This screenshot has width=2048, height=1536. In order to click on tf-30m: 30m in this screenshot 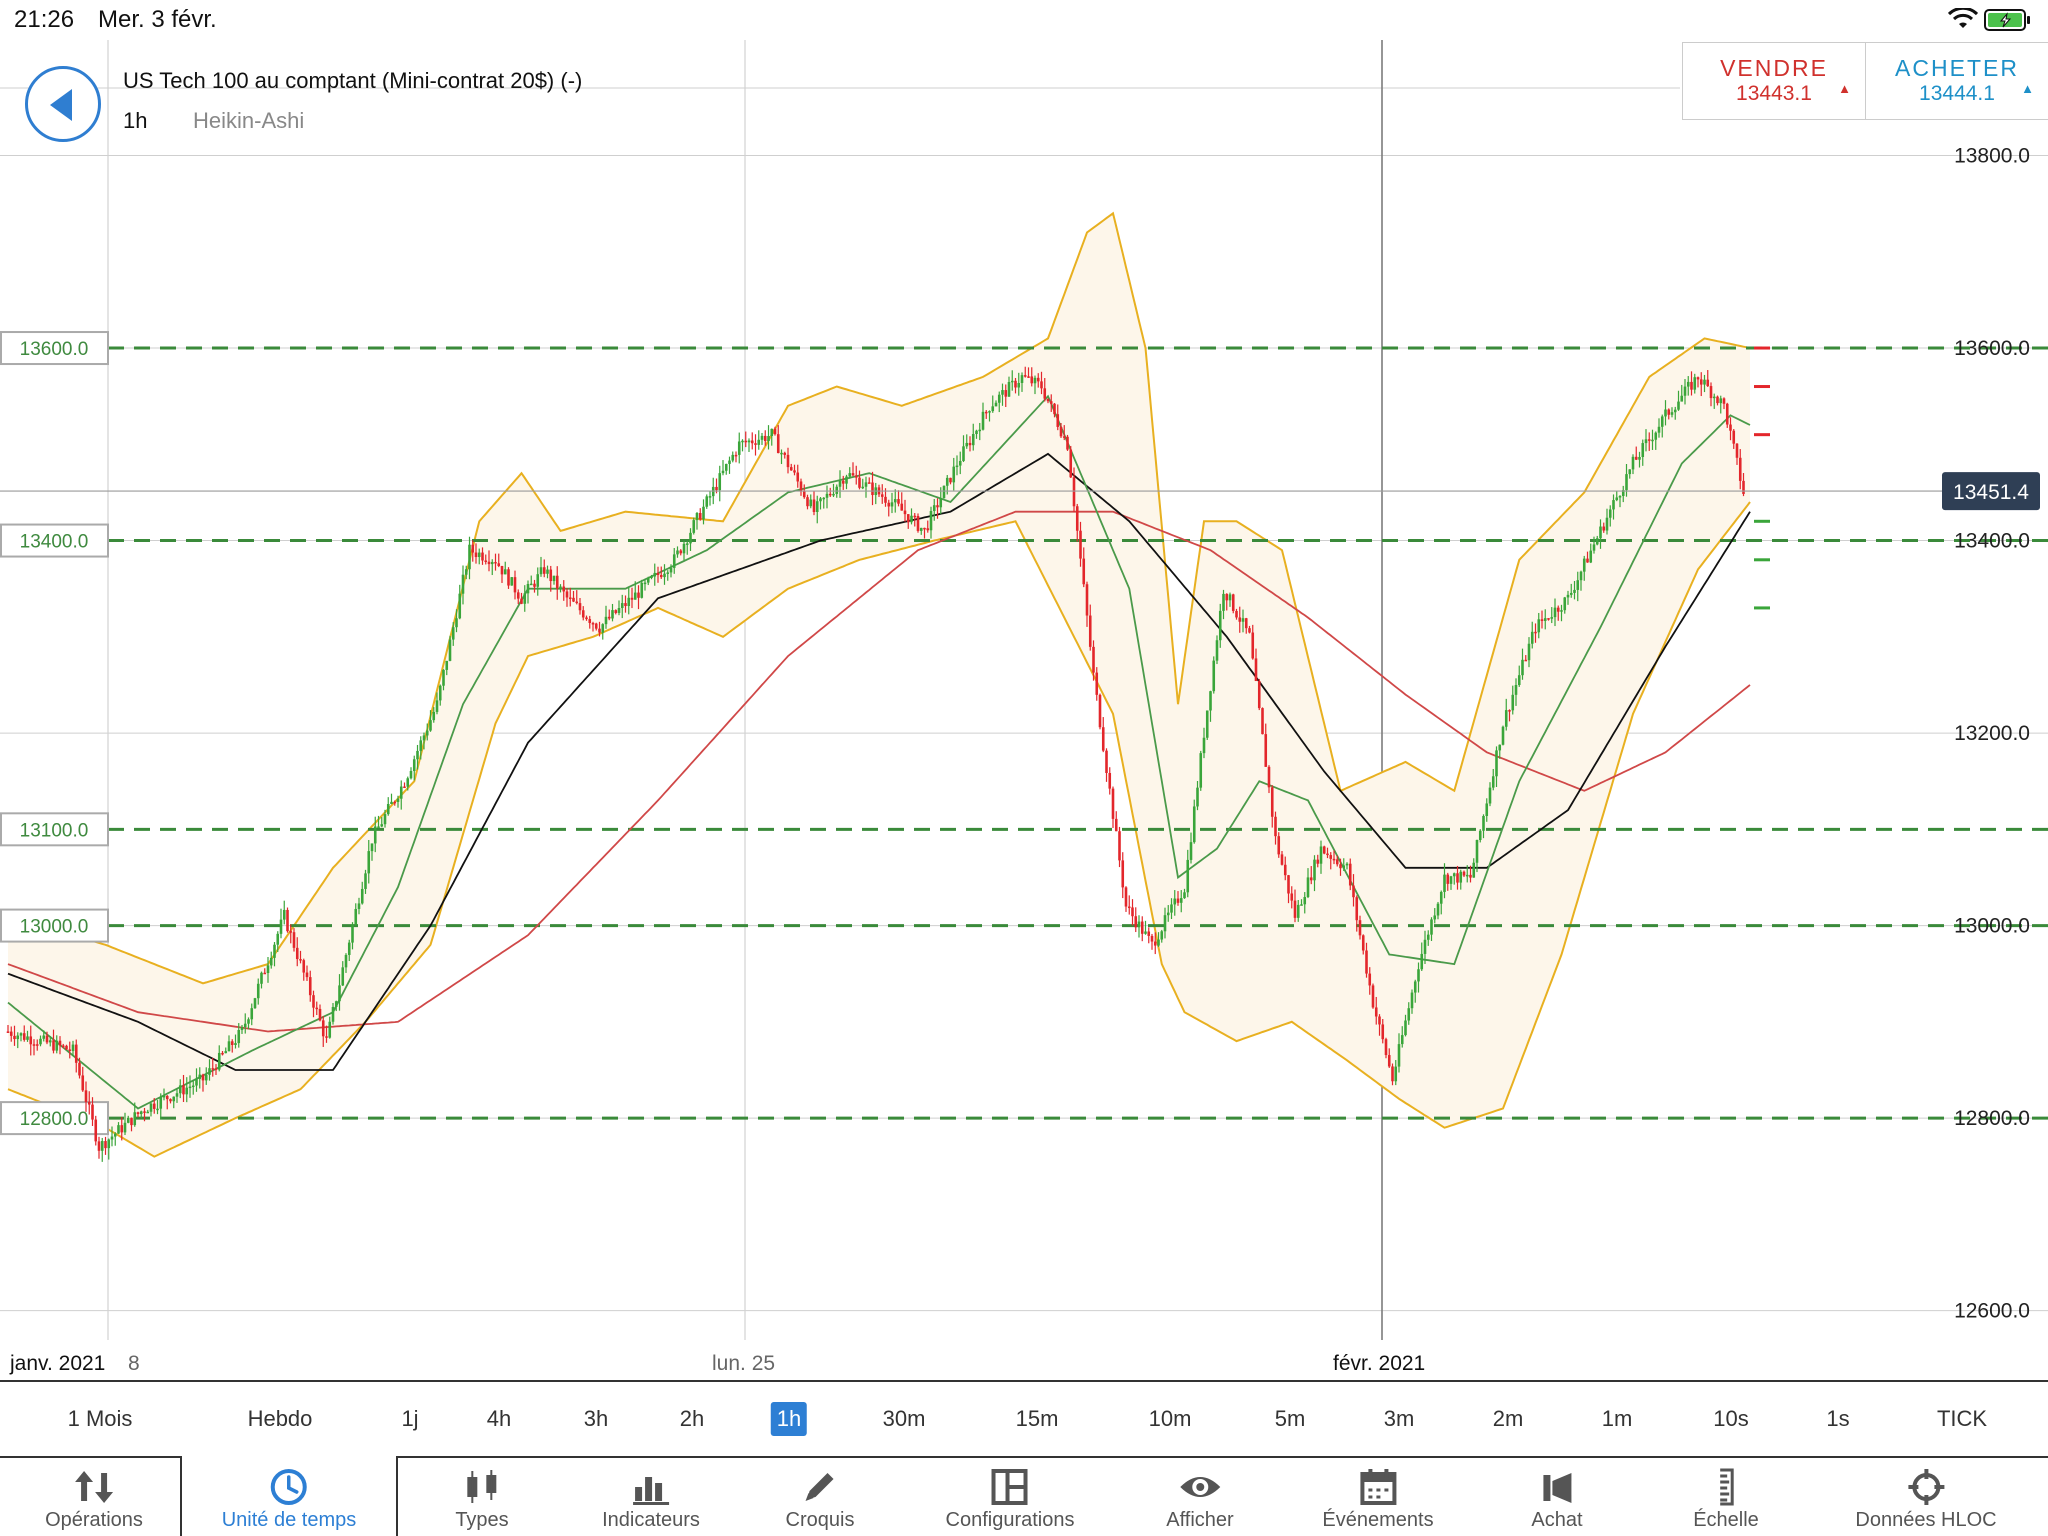, I will do `click(904, 1418)`.